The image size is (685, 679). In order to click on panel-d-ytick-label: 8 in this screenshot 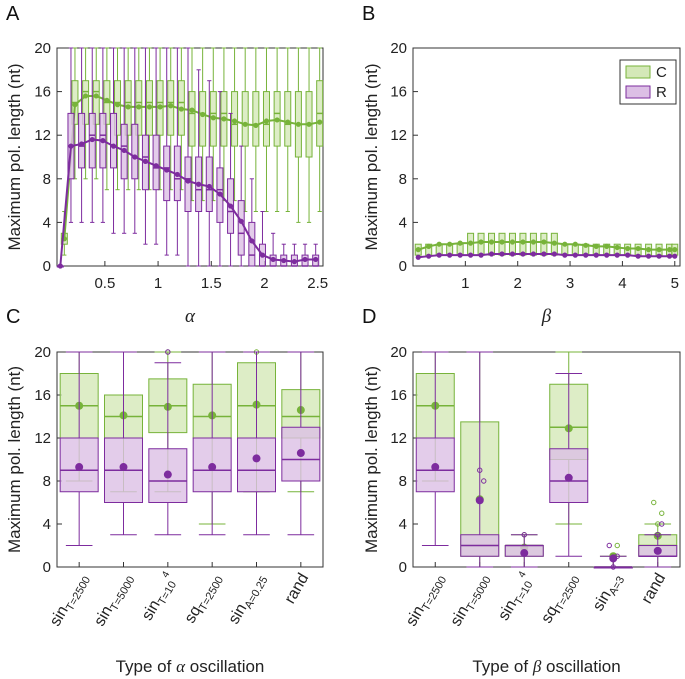, I will do `click(403, 481)`.